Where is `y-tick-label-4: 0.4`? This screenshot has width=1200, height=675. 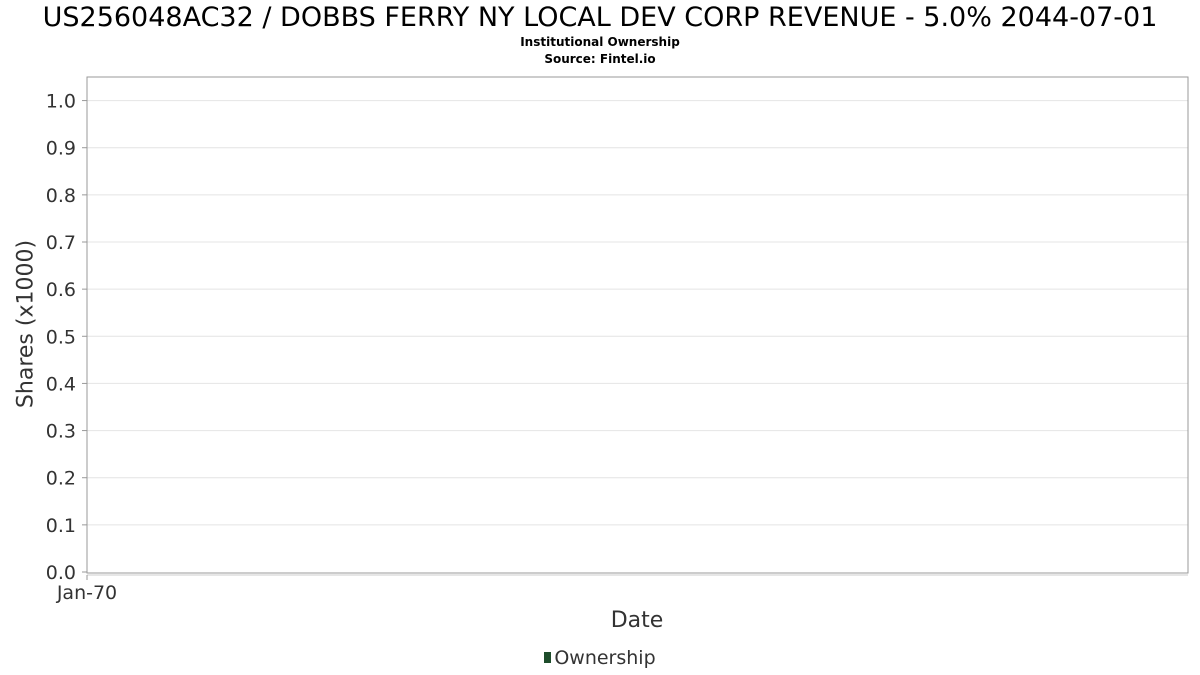
y-tick-label-4: 0.4 is located at coordinates (61, 384).